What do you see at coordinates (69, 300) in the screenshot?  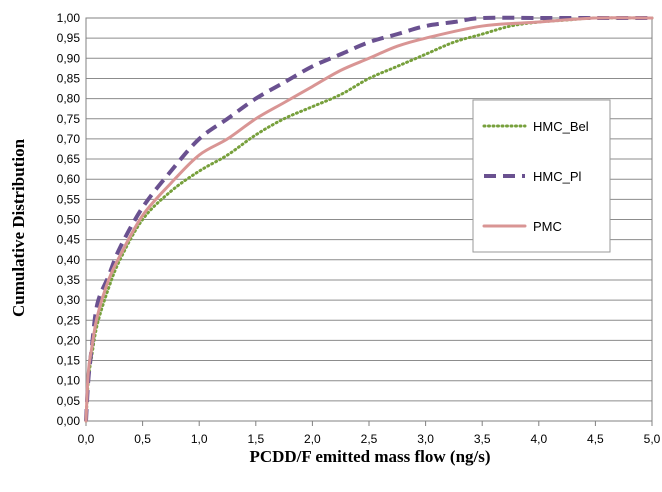 I see `y-tick-label: 0,30` at bounding box center [69, 300].